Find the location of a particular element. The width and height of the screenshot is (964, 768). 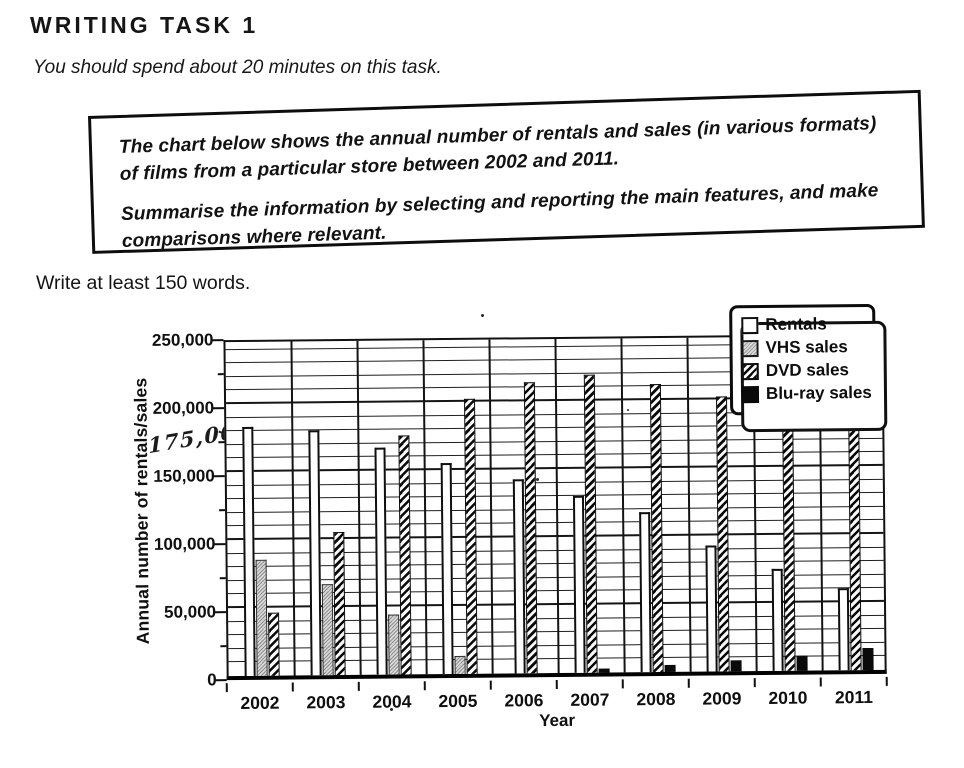

bar-rentals-2009 is located at coordinates (711, 608).